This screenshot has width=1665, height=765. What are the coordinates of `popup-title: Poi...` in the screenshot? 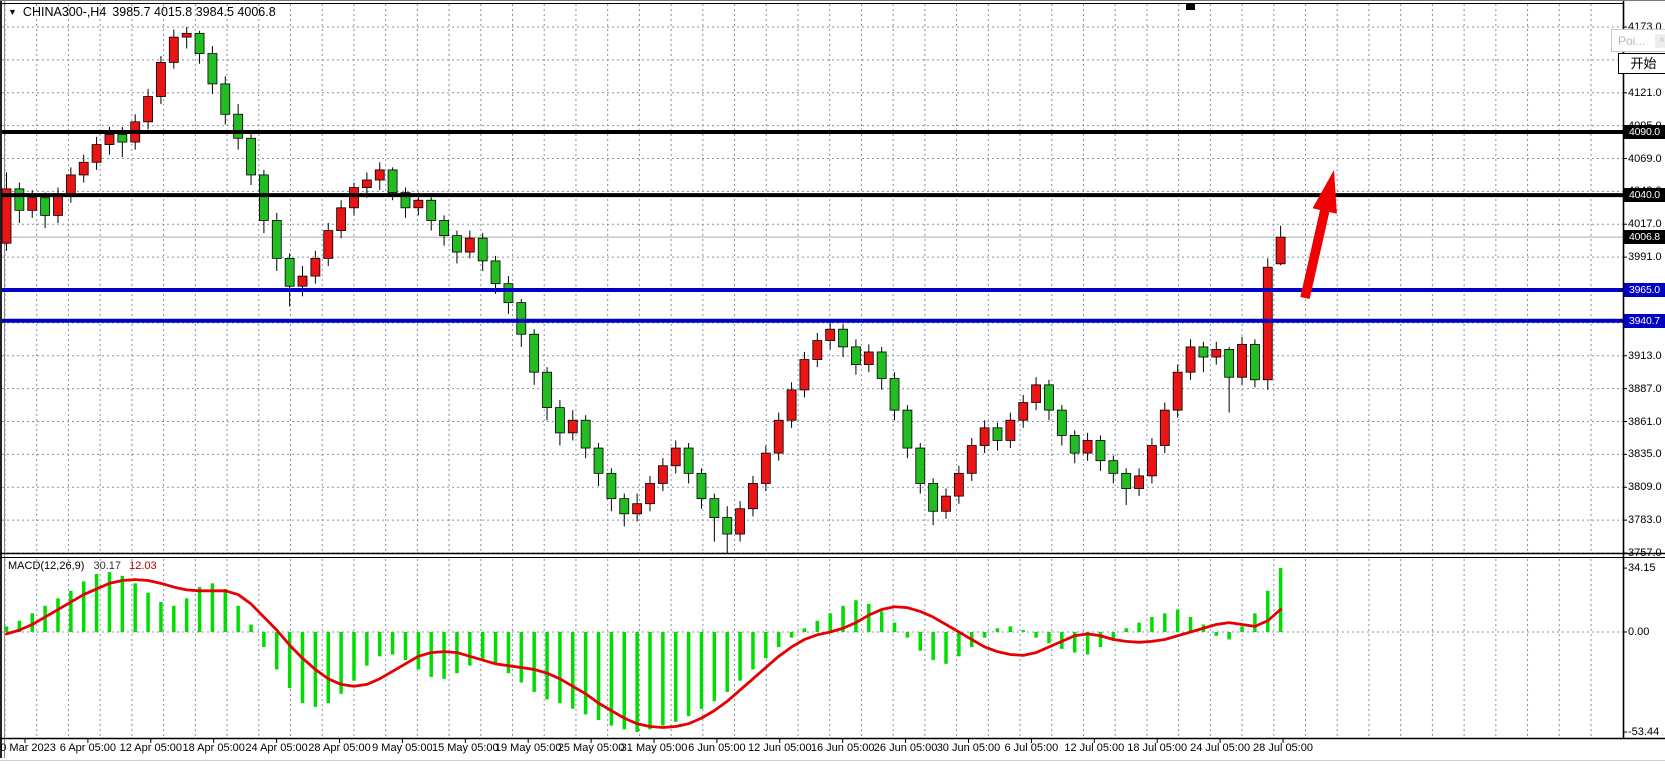 It's located at (1632, 40).